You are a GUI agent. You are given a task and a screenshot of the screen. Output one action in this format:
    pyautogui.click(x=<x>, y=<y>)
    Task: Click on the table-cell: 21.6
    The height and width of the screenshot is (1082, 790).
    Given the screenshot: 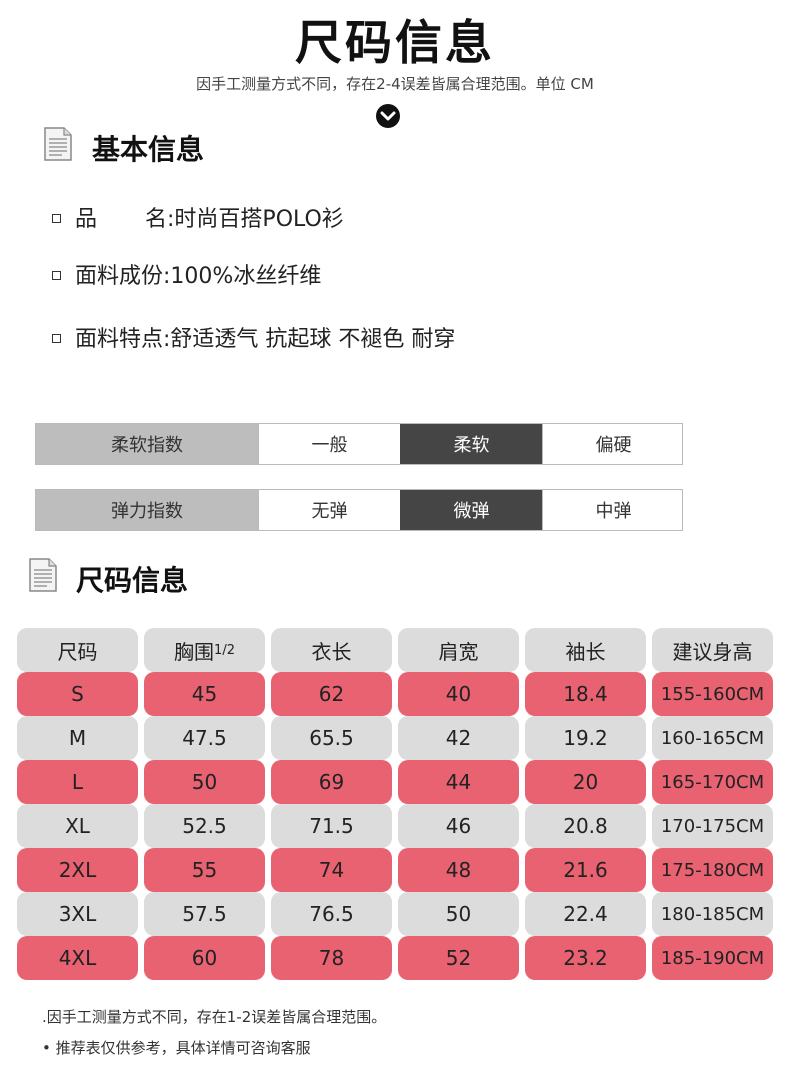 What is the action you would take?
    pyautogui.click(x=585, y=870)
    